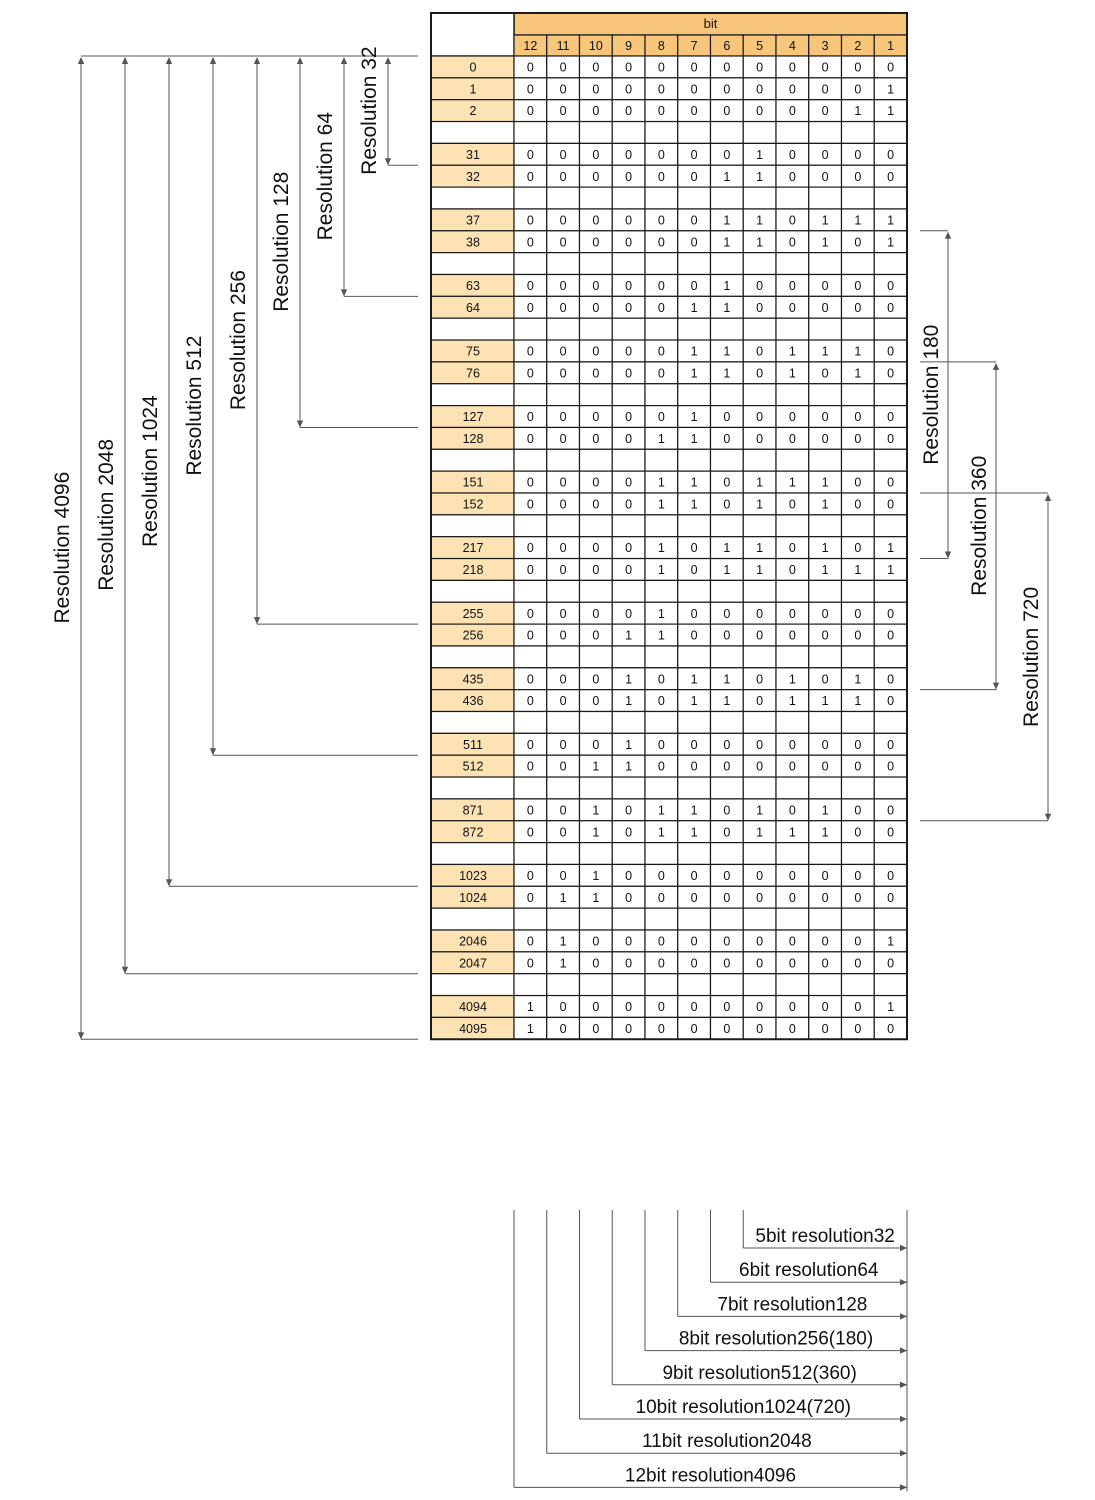  Describe the element at coordinates (726, 46) in the screenshot. I see `bit-number-label: 6` at that location.